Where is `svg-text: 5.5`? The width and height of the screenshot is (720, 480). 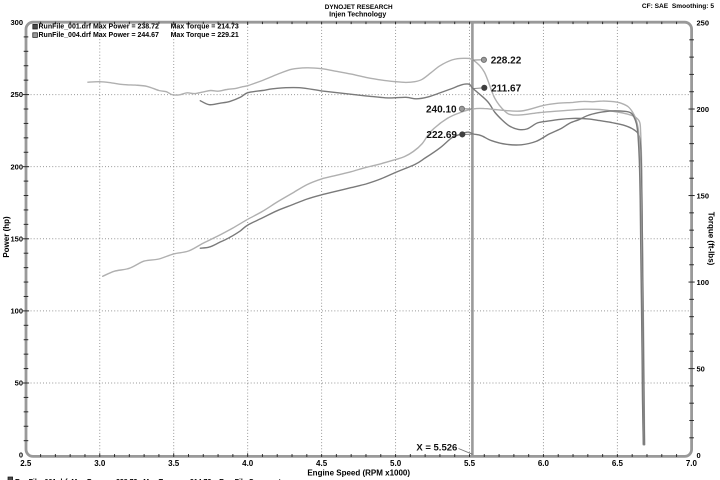
svg-text: 5.5 is located at coordinates (470, 463).